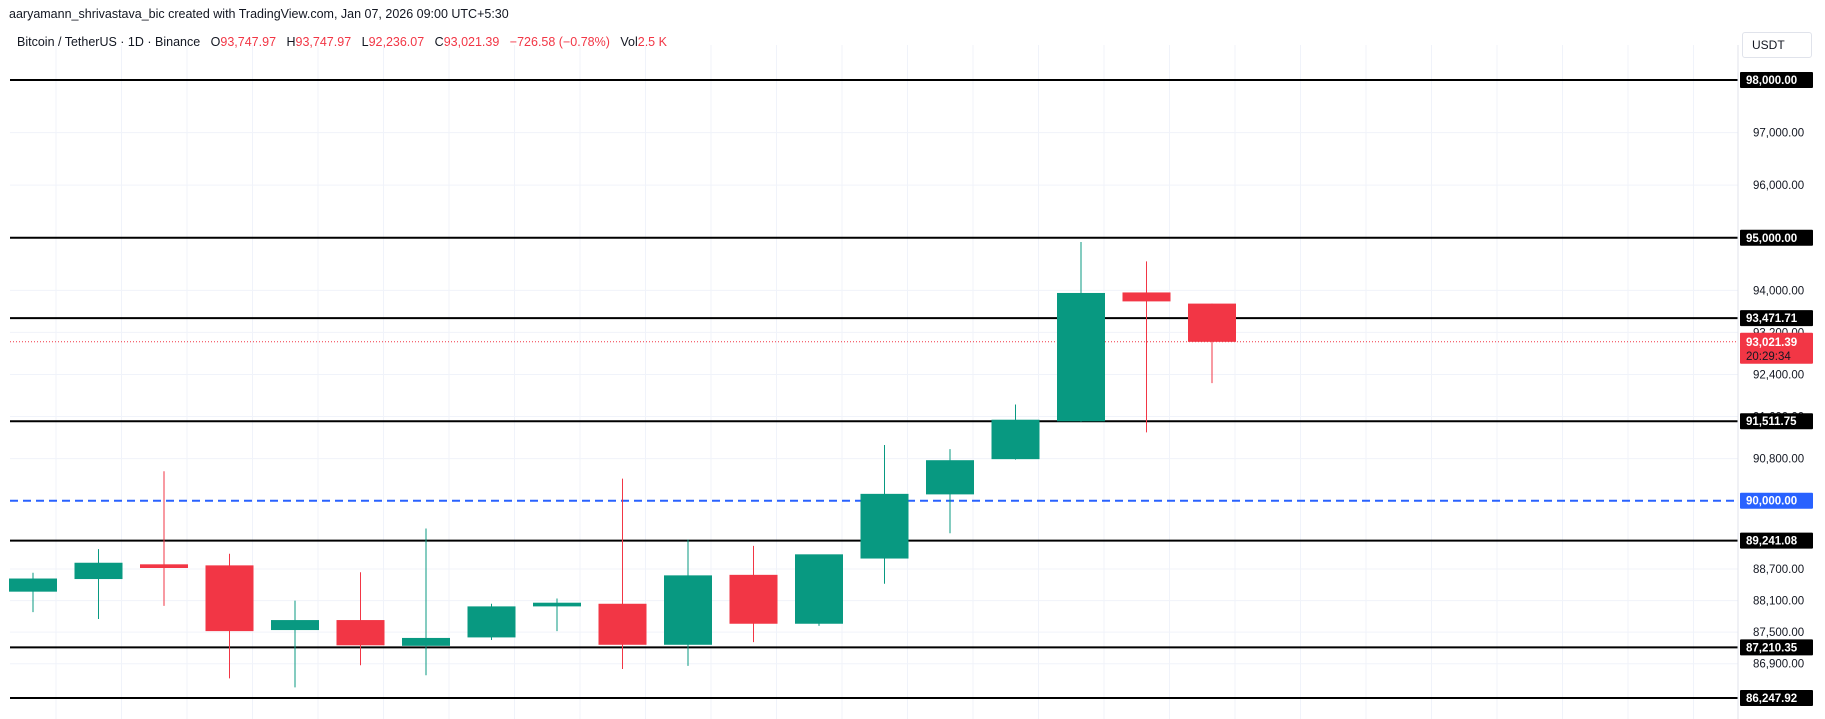  Describe the element at coordinates (1768, 357) in the screenshot. I see `countdown-timer: 20:29:34` at that location.